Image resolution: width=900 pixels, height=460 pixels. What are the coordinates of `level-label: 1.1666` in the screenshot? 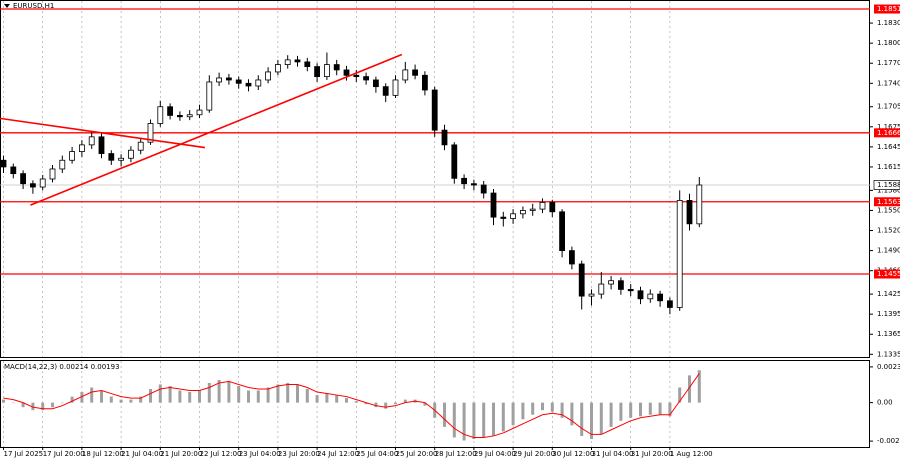 It's located at (888, 133).